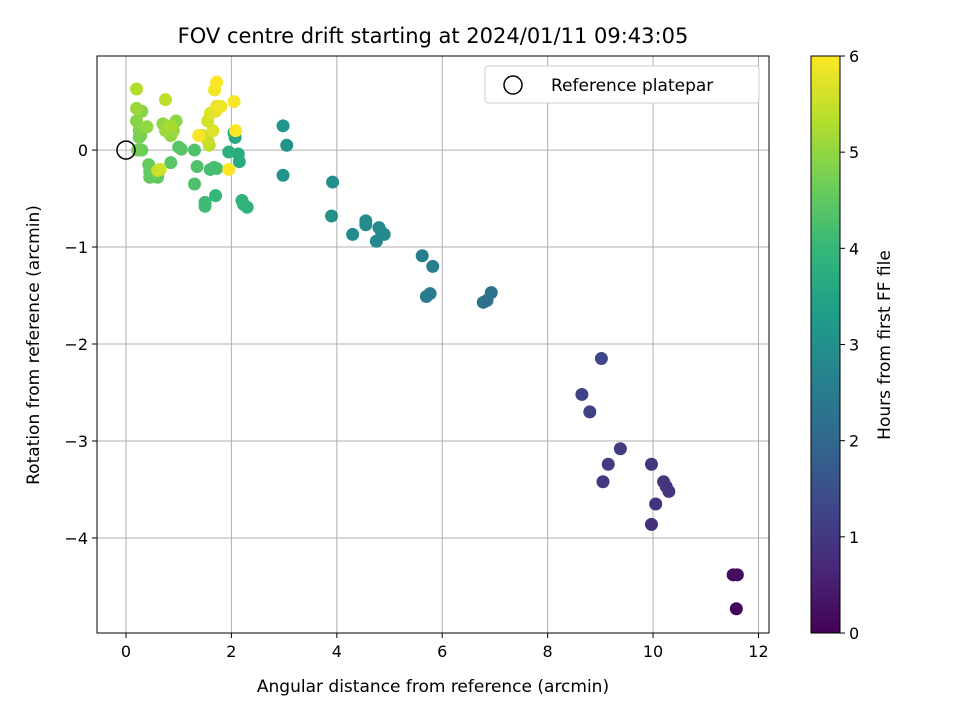 The image size is (960, 720). I want to click on reference-platepar-marker, so click(126, 150).